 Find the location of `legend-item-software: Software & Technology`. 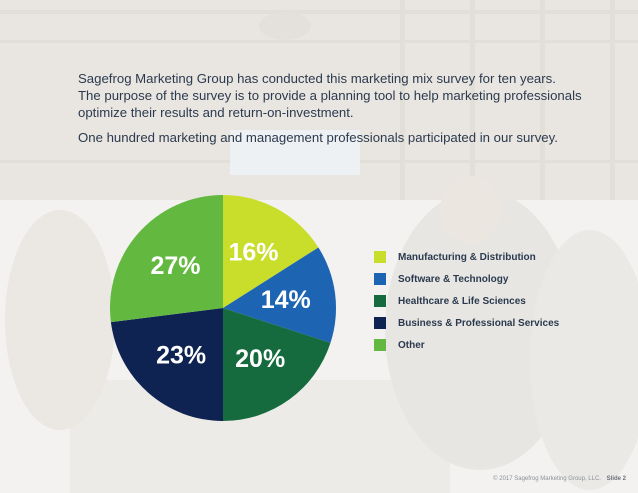

legend-item-software: Software & Technology is located at coordinates (466, 279).